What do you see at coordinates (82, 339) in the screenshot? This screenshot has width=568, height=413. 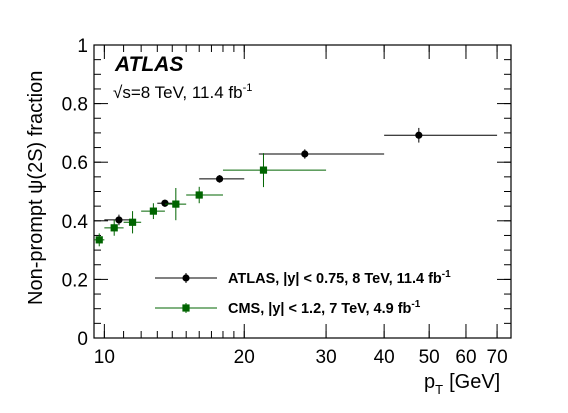 I see `y-tick-label: 0` at bounding box center [82, 339].